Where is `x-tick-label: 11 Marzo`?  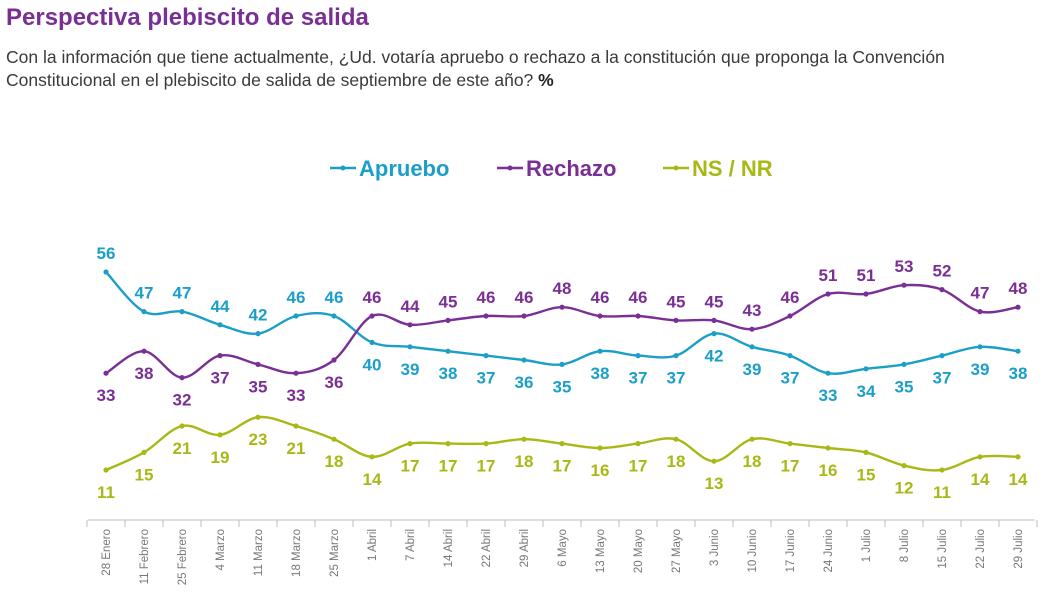
x-tick-label: 11 Marzo is located at coordinates (259, 552).